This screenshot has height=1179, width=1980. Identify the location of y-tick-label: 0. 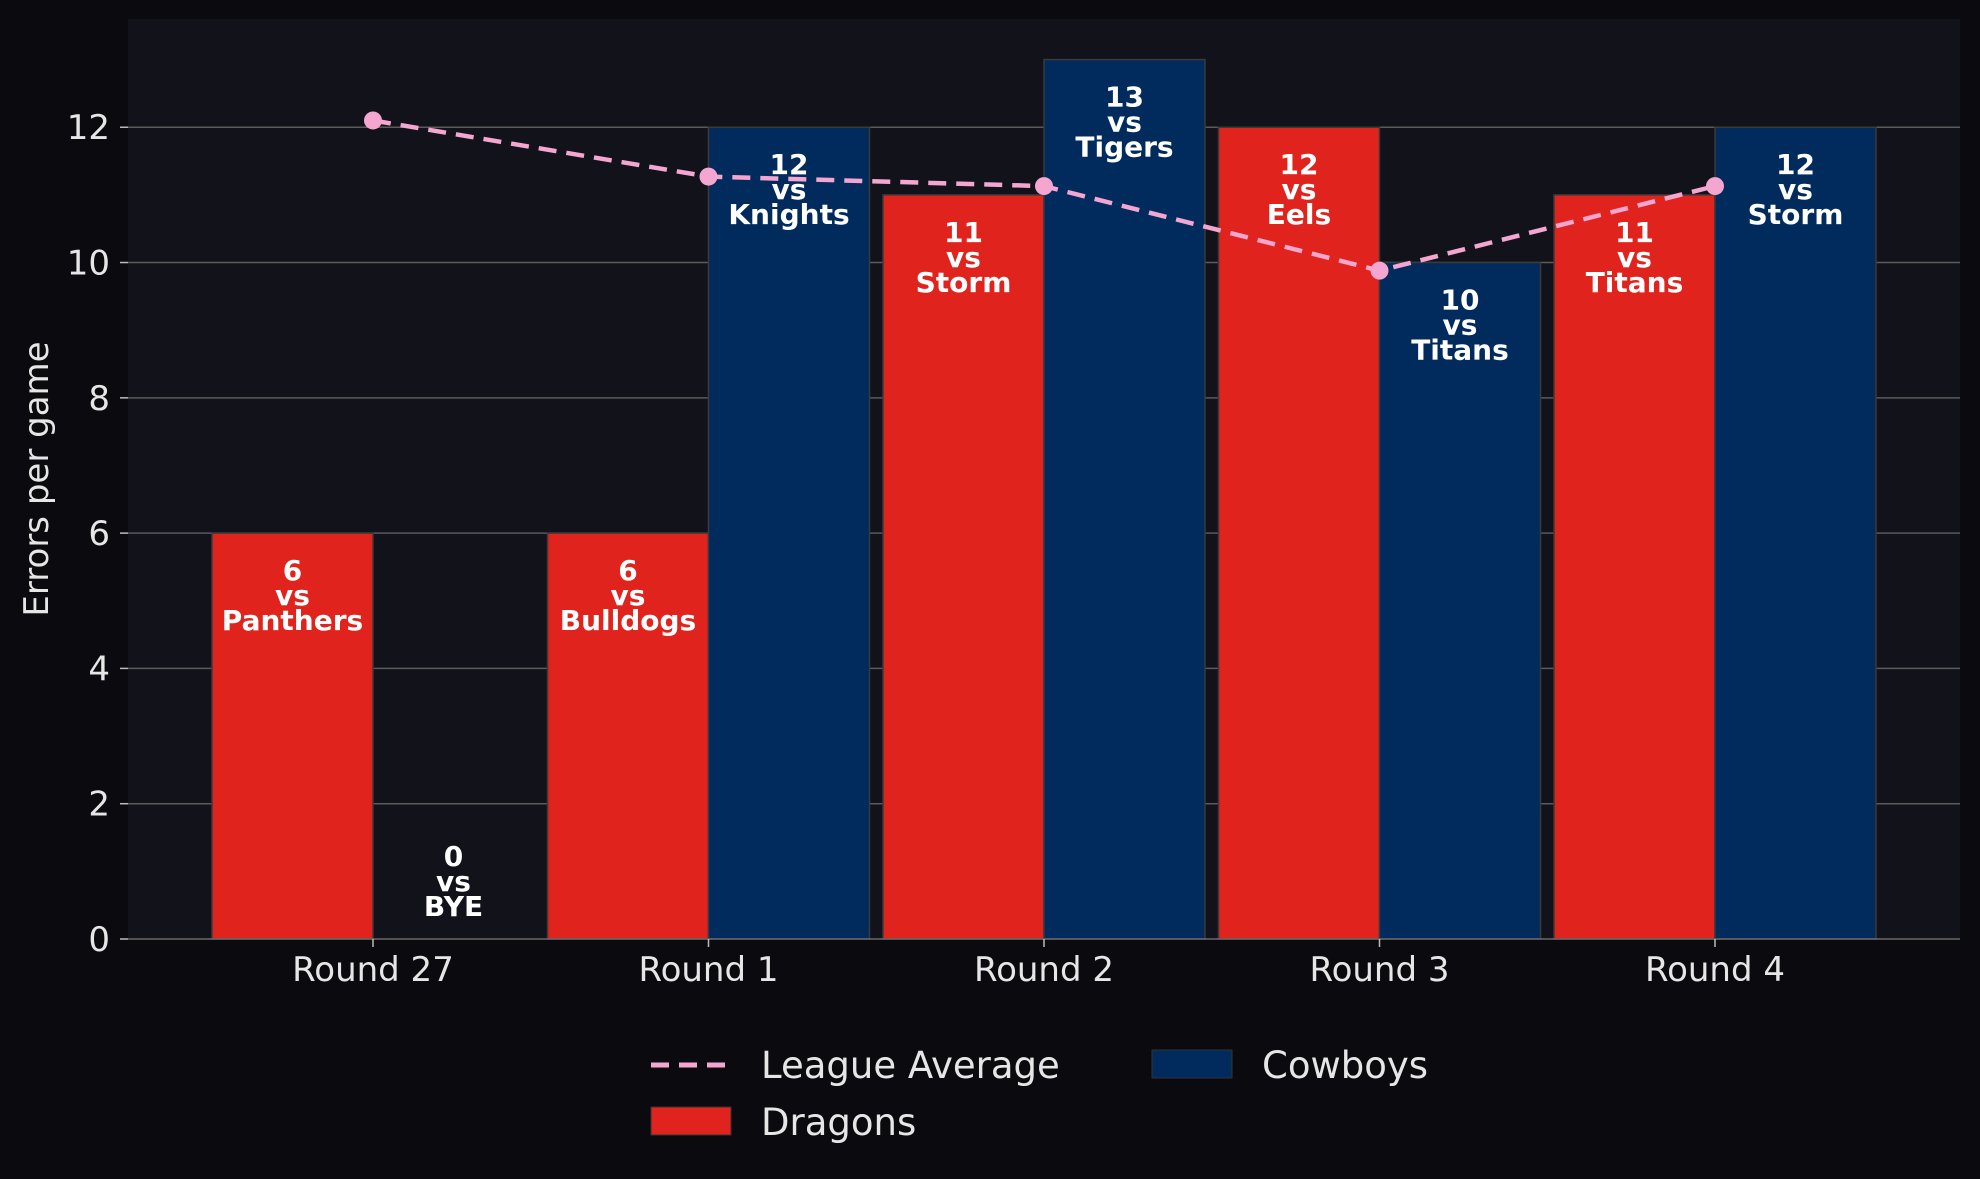
(99, 940).